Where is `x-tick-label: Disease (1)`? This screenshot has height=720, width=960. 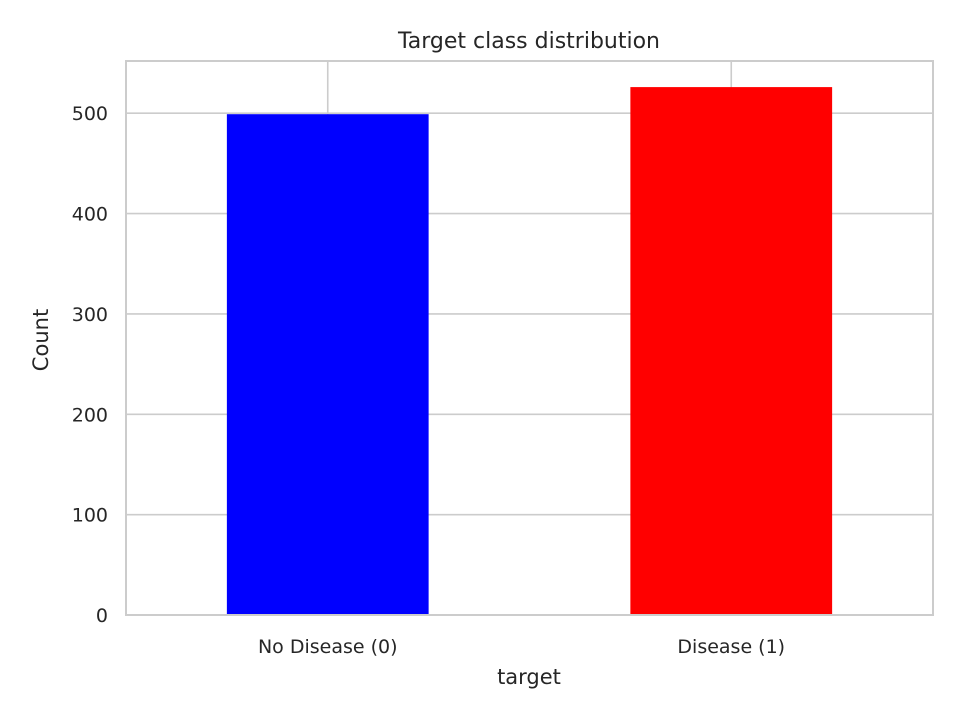 x-tick-label: Disease (1) is located at coordinates (731, 647).